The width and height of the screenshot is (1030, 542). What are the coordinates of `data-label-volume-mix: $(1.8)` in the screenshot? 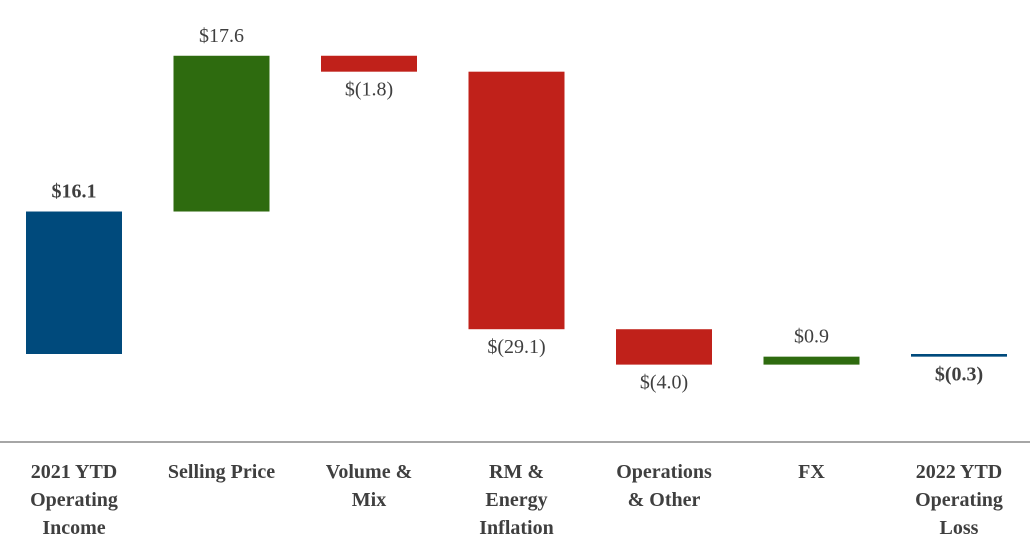 It's located at (369, 90).